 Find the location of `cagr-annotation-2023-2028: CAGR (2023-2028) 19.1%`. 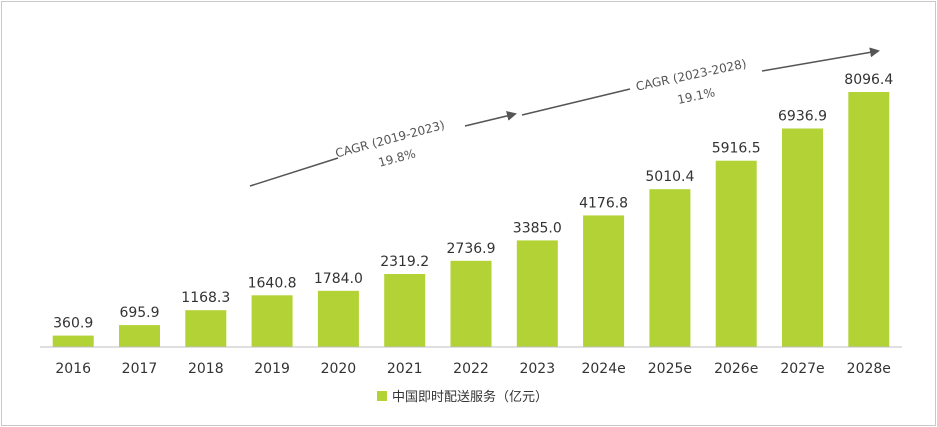

cagr-annotation-2023-2028: CAGR (2023-2028) 19.1% is located at coordinates (700, 81).